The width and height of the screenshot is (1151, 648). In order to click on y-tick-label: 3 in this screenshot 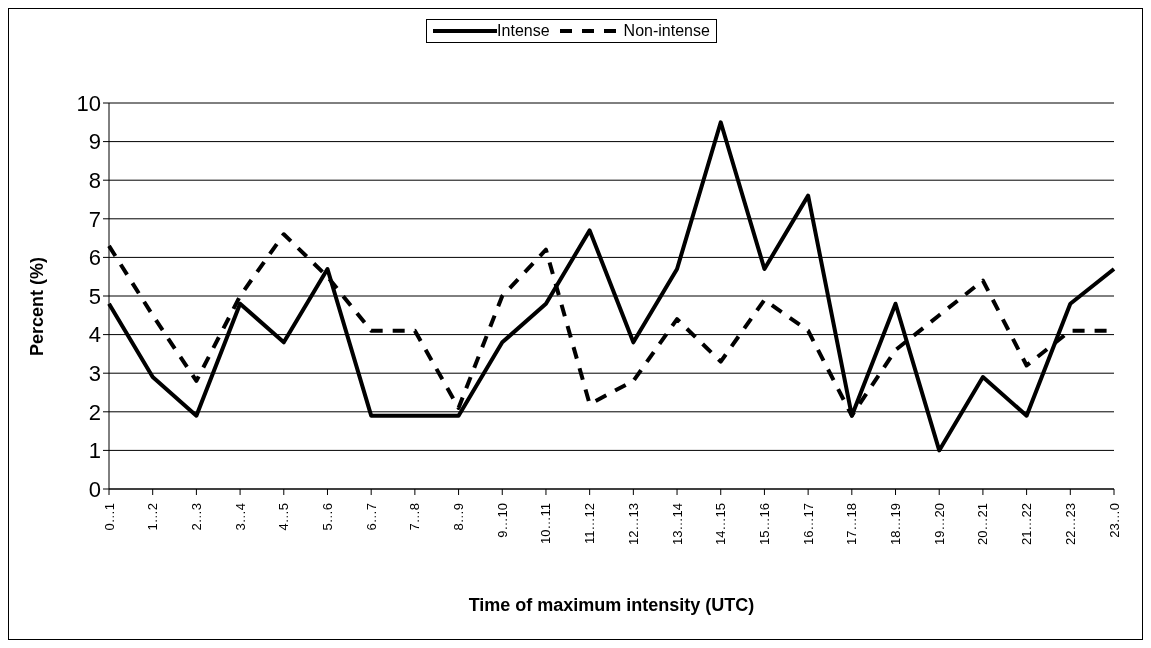, I will do `click(94, 374)`.